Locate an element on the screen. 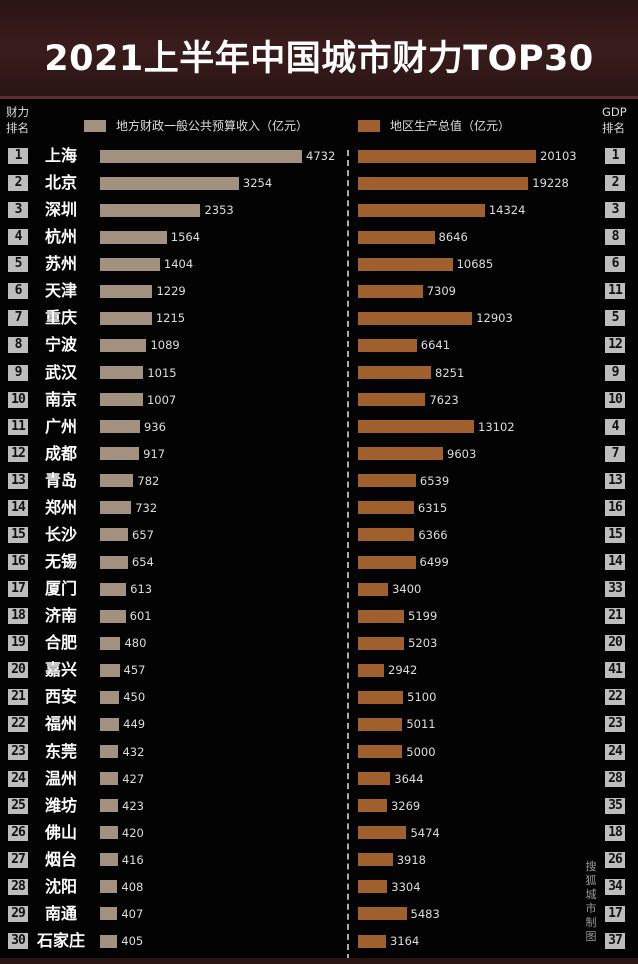 The width and height of the screenshot is (638, 964). gdp-rank-badge: 9 is located at coordinates (615, 372).